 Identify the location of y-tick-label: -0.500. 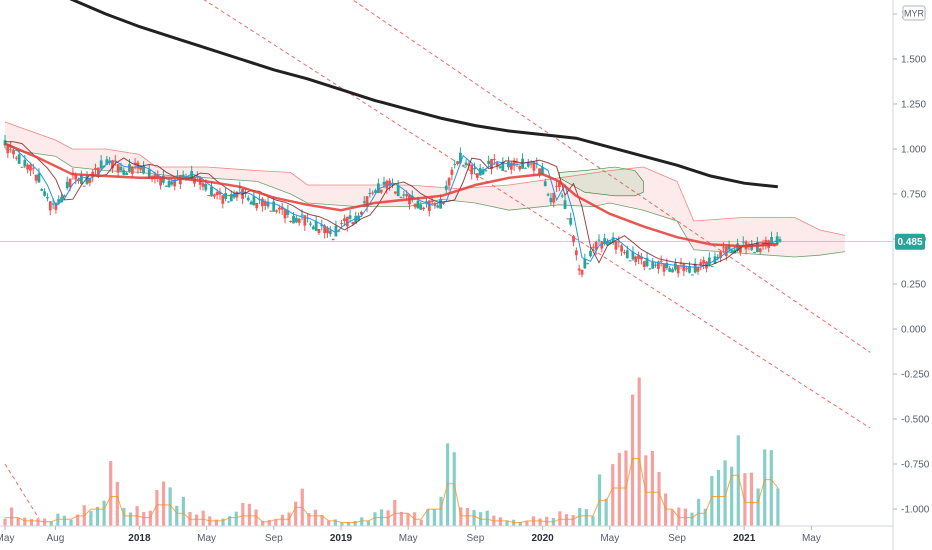
(915, 420).